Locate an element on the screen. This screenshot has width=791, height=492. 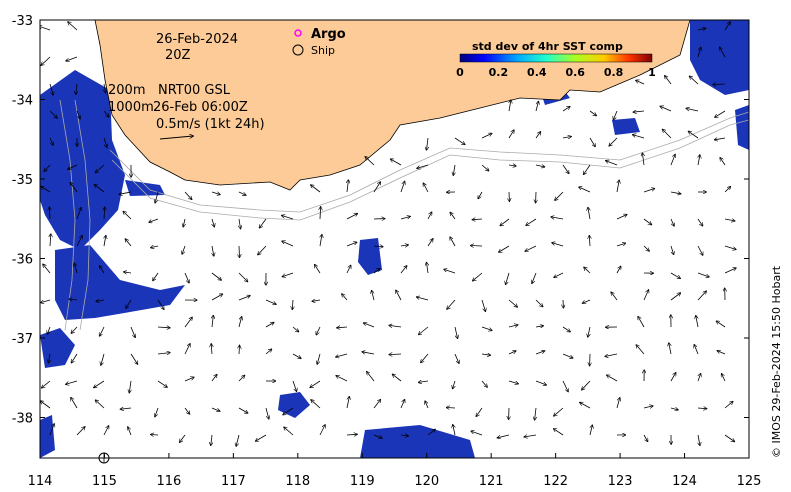
x-tick-label: 123 is located at coordinates (620, 481).